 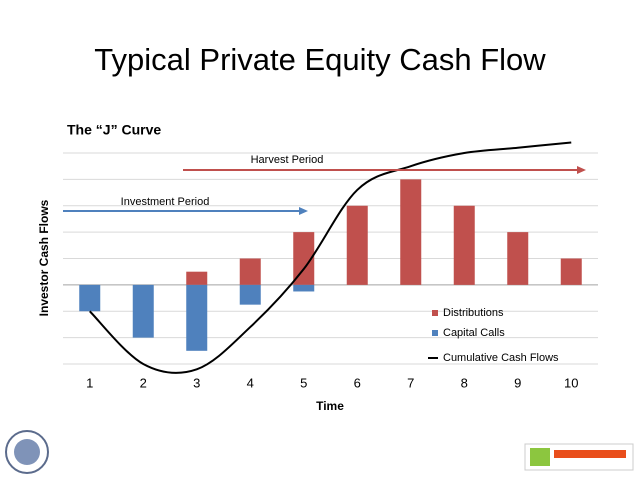 I want to click on x-tick-label: 2, so click(x=143, y=382).